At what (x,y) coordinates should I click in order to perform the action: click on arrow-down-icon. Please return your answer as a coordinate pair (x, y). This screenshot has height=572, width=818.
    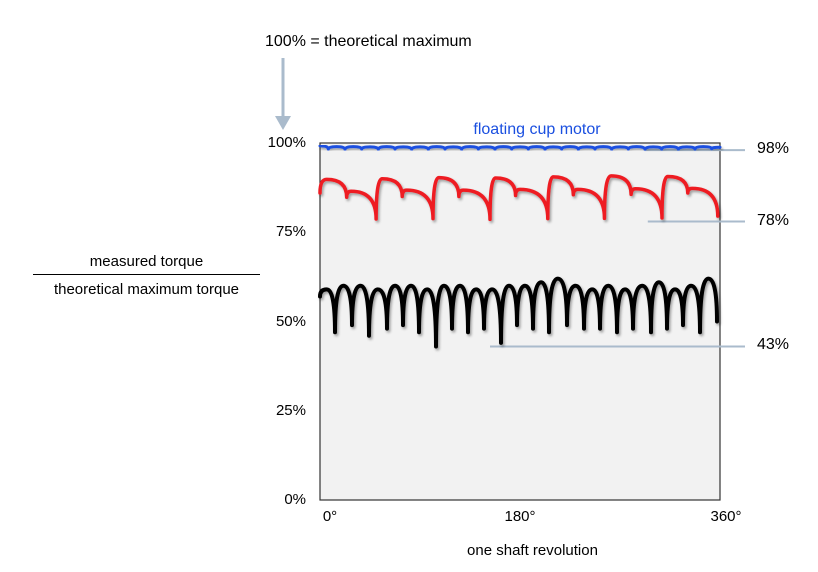
    Looking at the image, I should click on (283, 123).